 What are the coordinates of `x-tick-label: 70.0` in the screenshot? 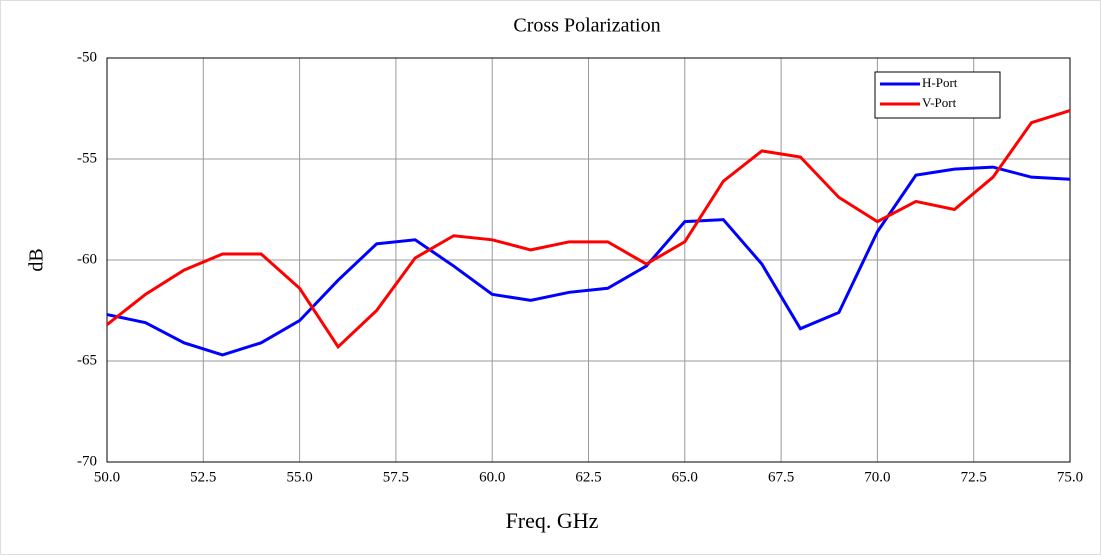 It's located at (877, 477).